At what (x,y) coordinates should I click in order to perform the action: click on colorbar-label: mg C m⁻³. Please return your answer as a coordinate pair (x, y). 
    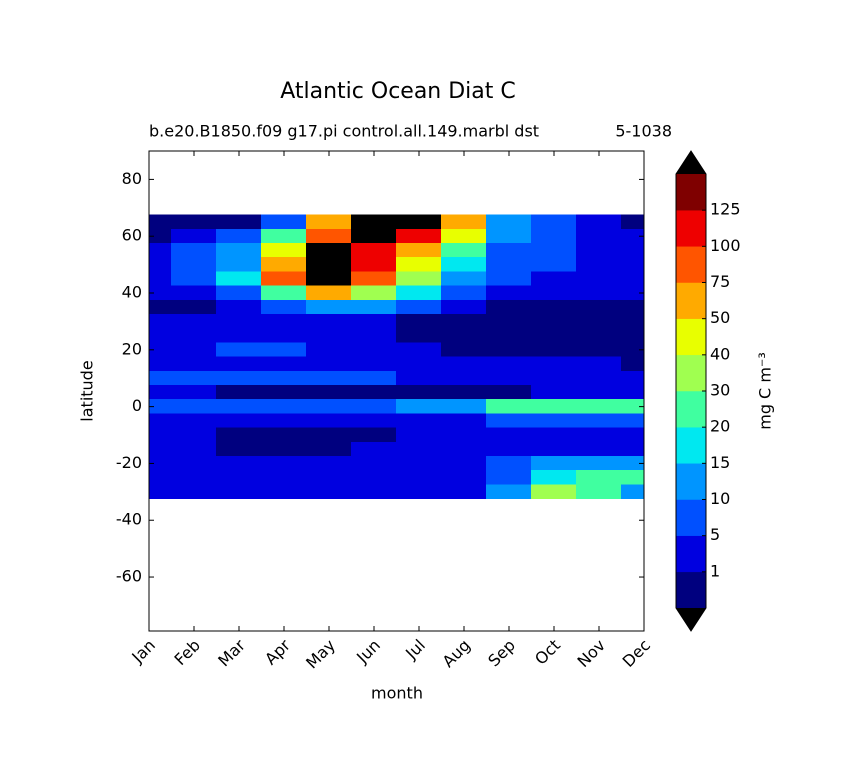
    Looking at the image, I should click on (765, 391).